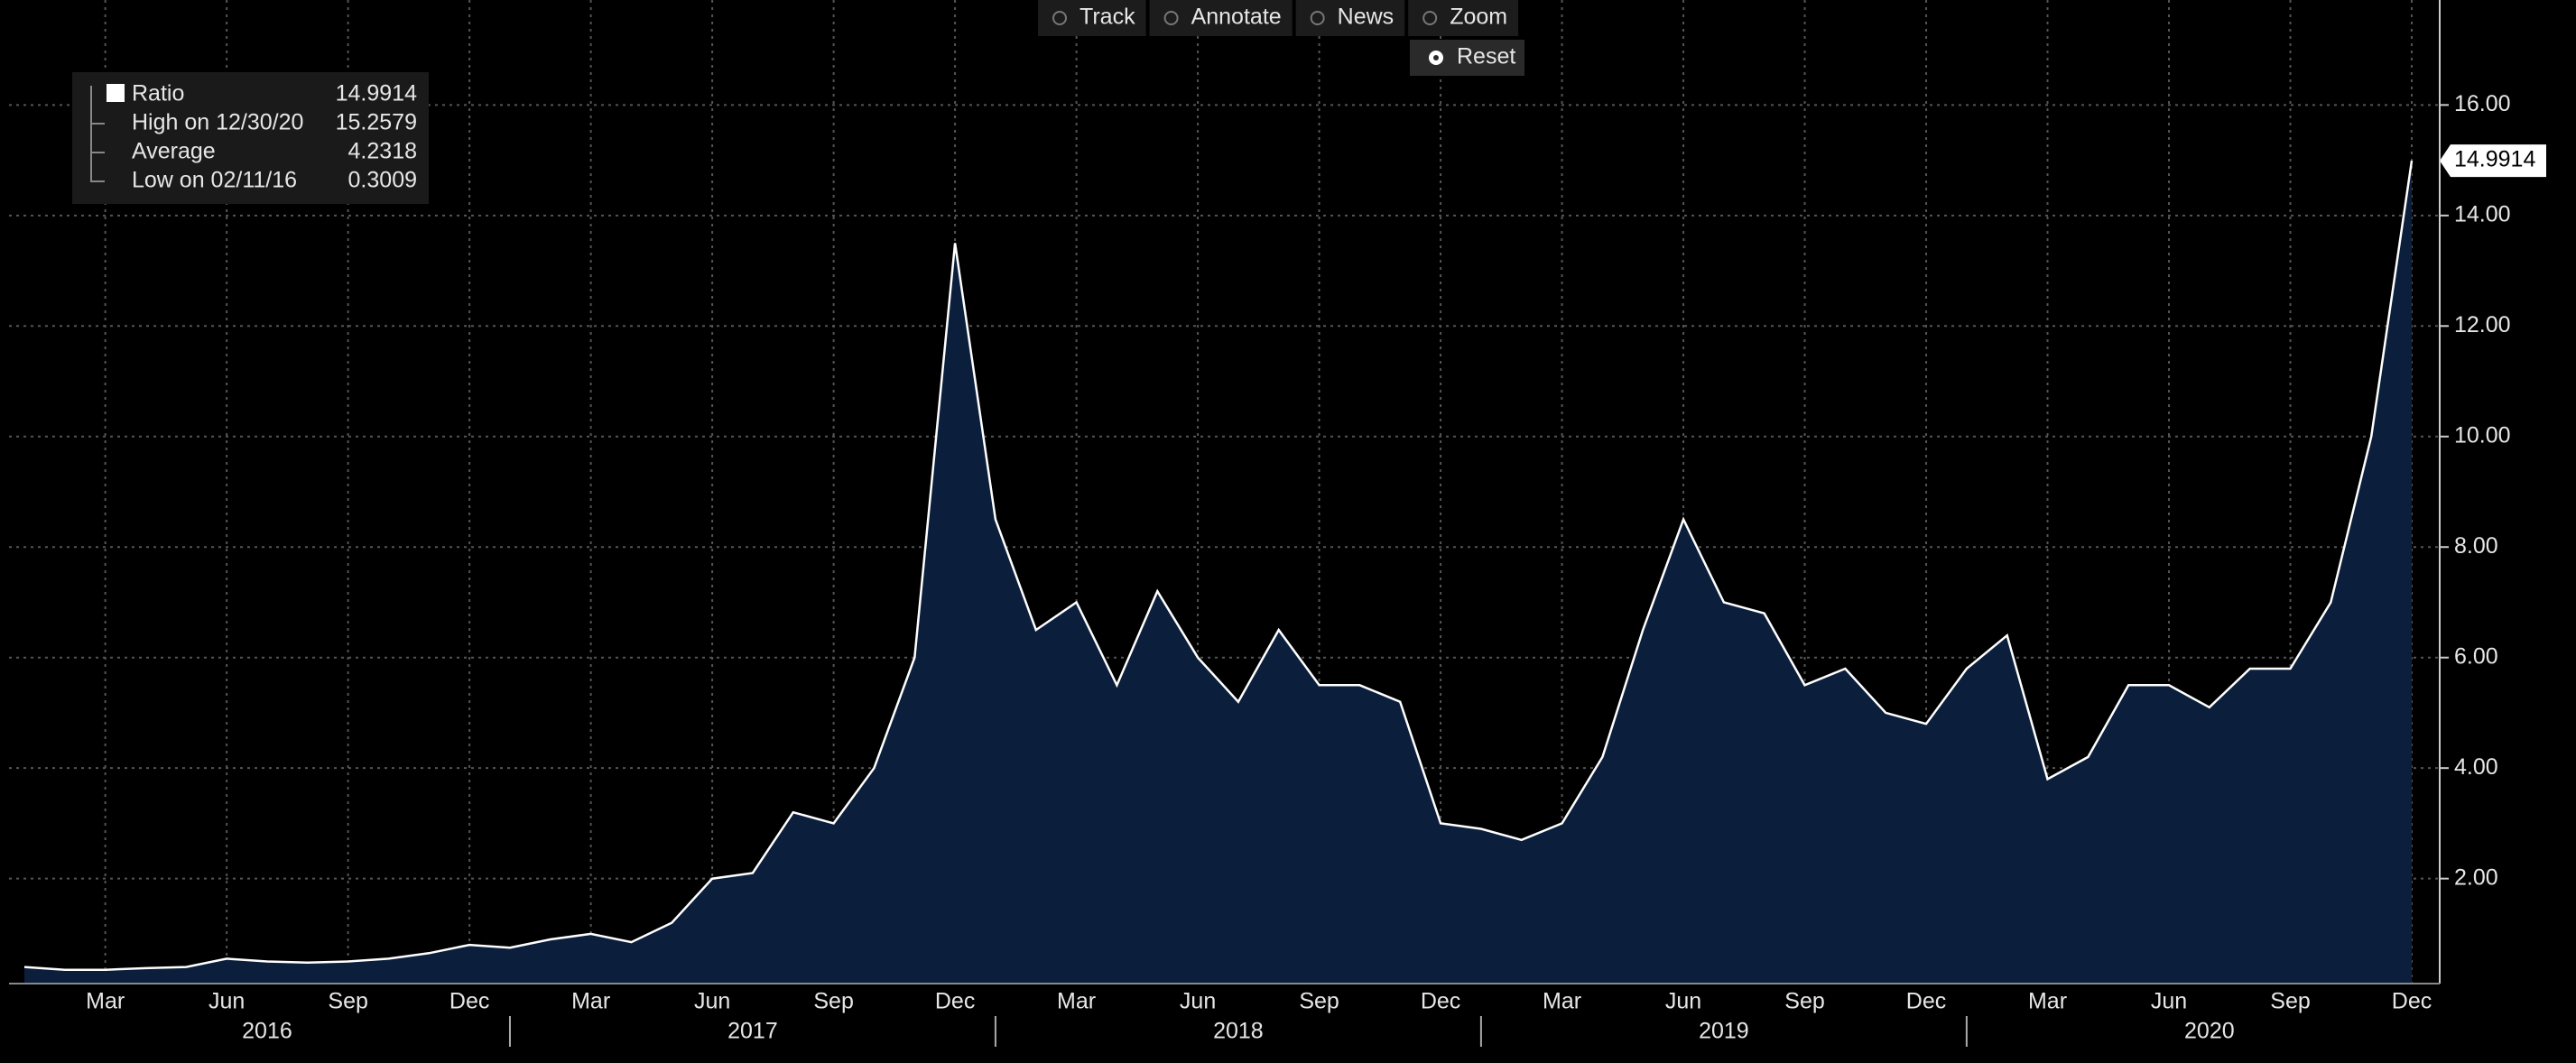 The width and height of the screenshot is (2576, 1063). Describe the element at coordinates (382, 151) in the screenshot. I see `legend-stat-value: 4.2318` at that location.